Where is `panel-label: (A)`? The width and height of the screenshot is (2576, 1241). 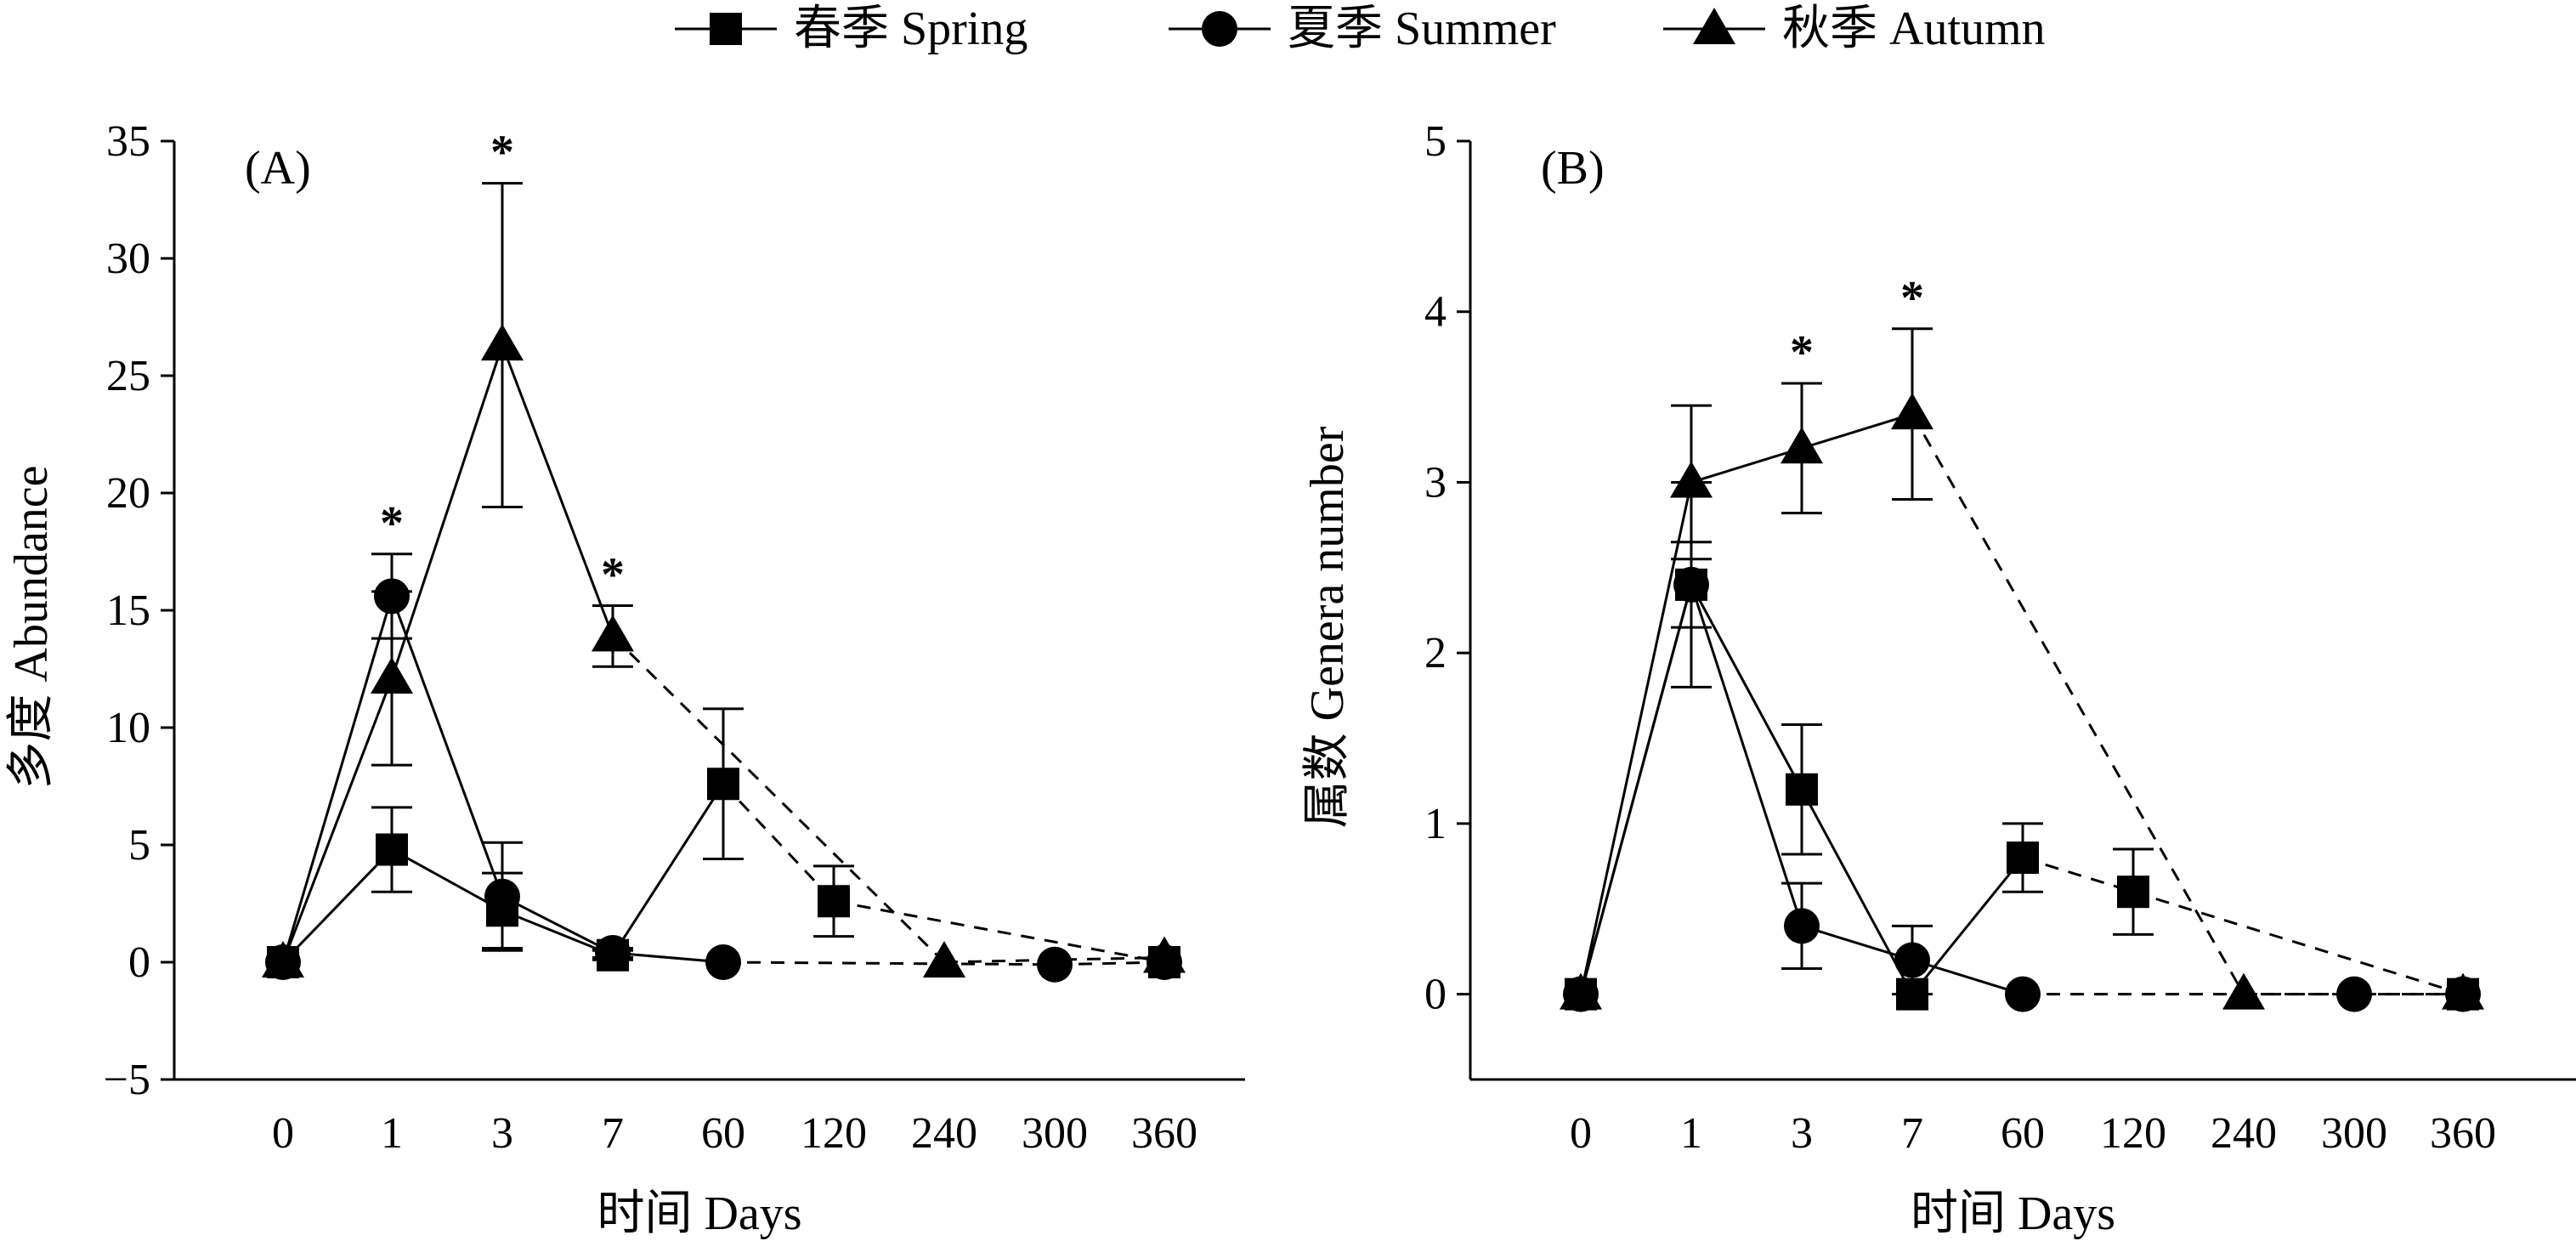 panel-label: (A) is located at coordinates (278, 168).